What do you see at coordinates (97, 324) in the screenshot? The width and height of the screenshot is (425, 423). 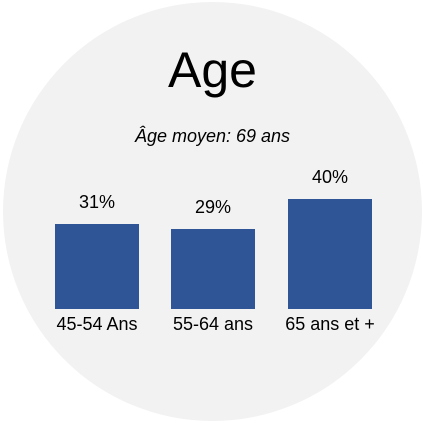 I see `x-tick-label: 45-54 Ans` at bounding box center [97, 324].